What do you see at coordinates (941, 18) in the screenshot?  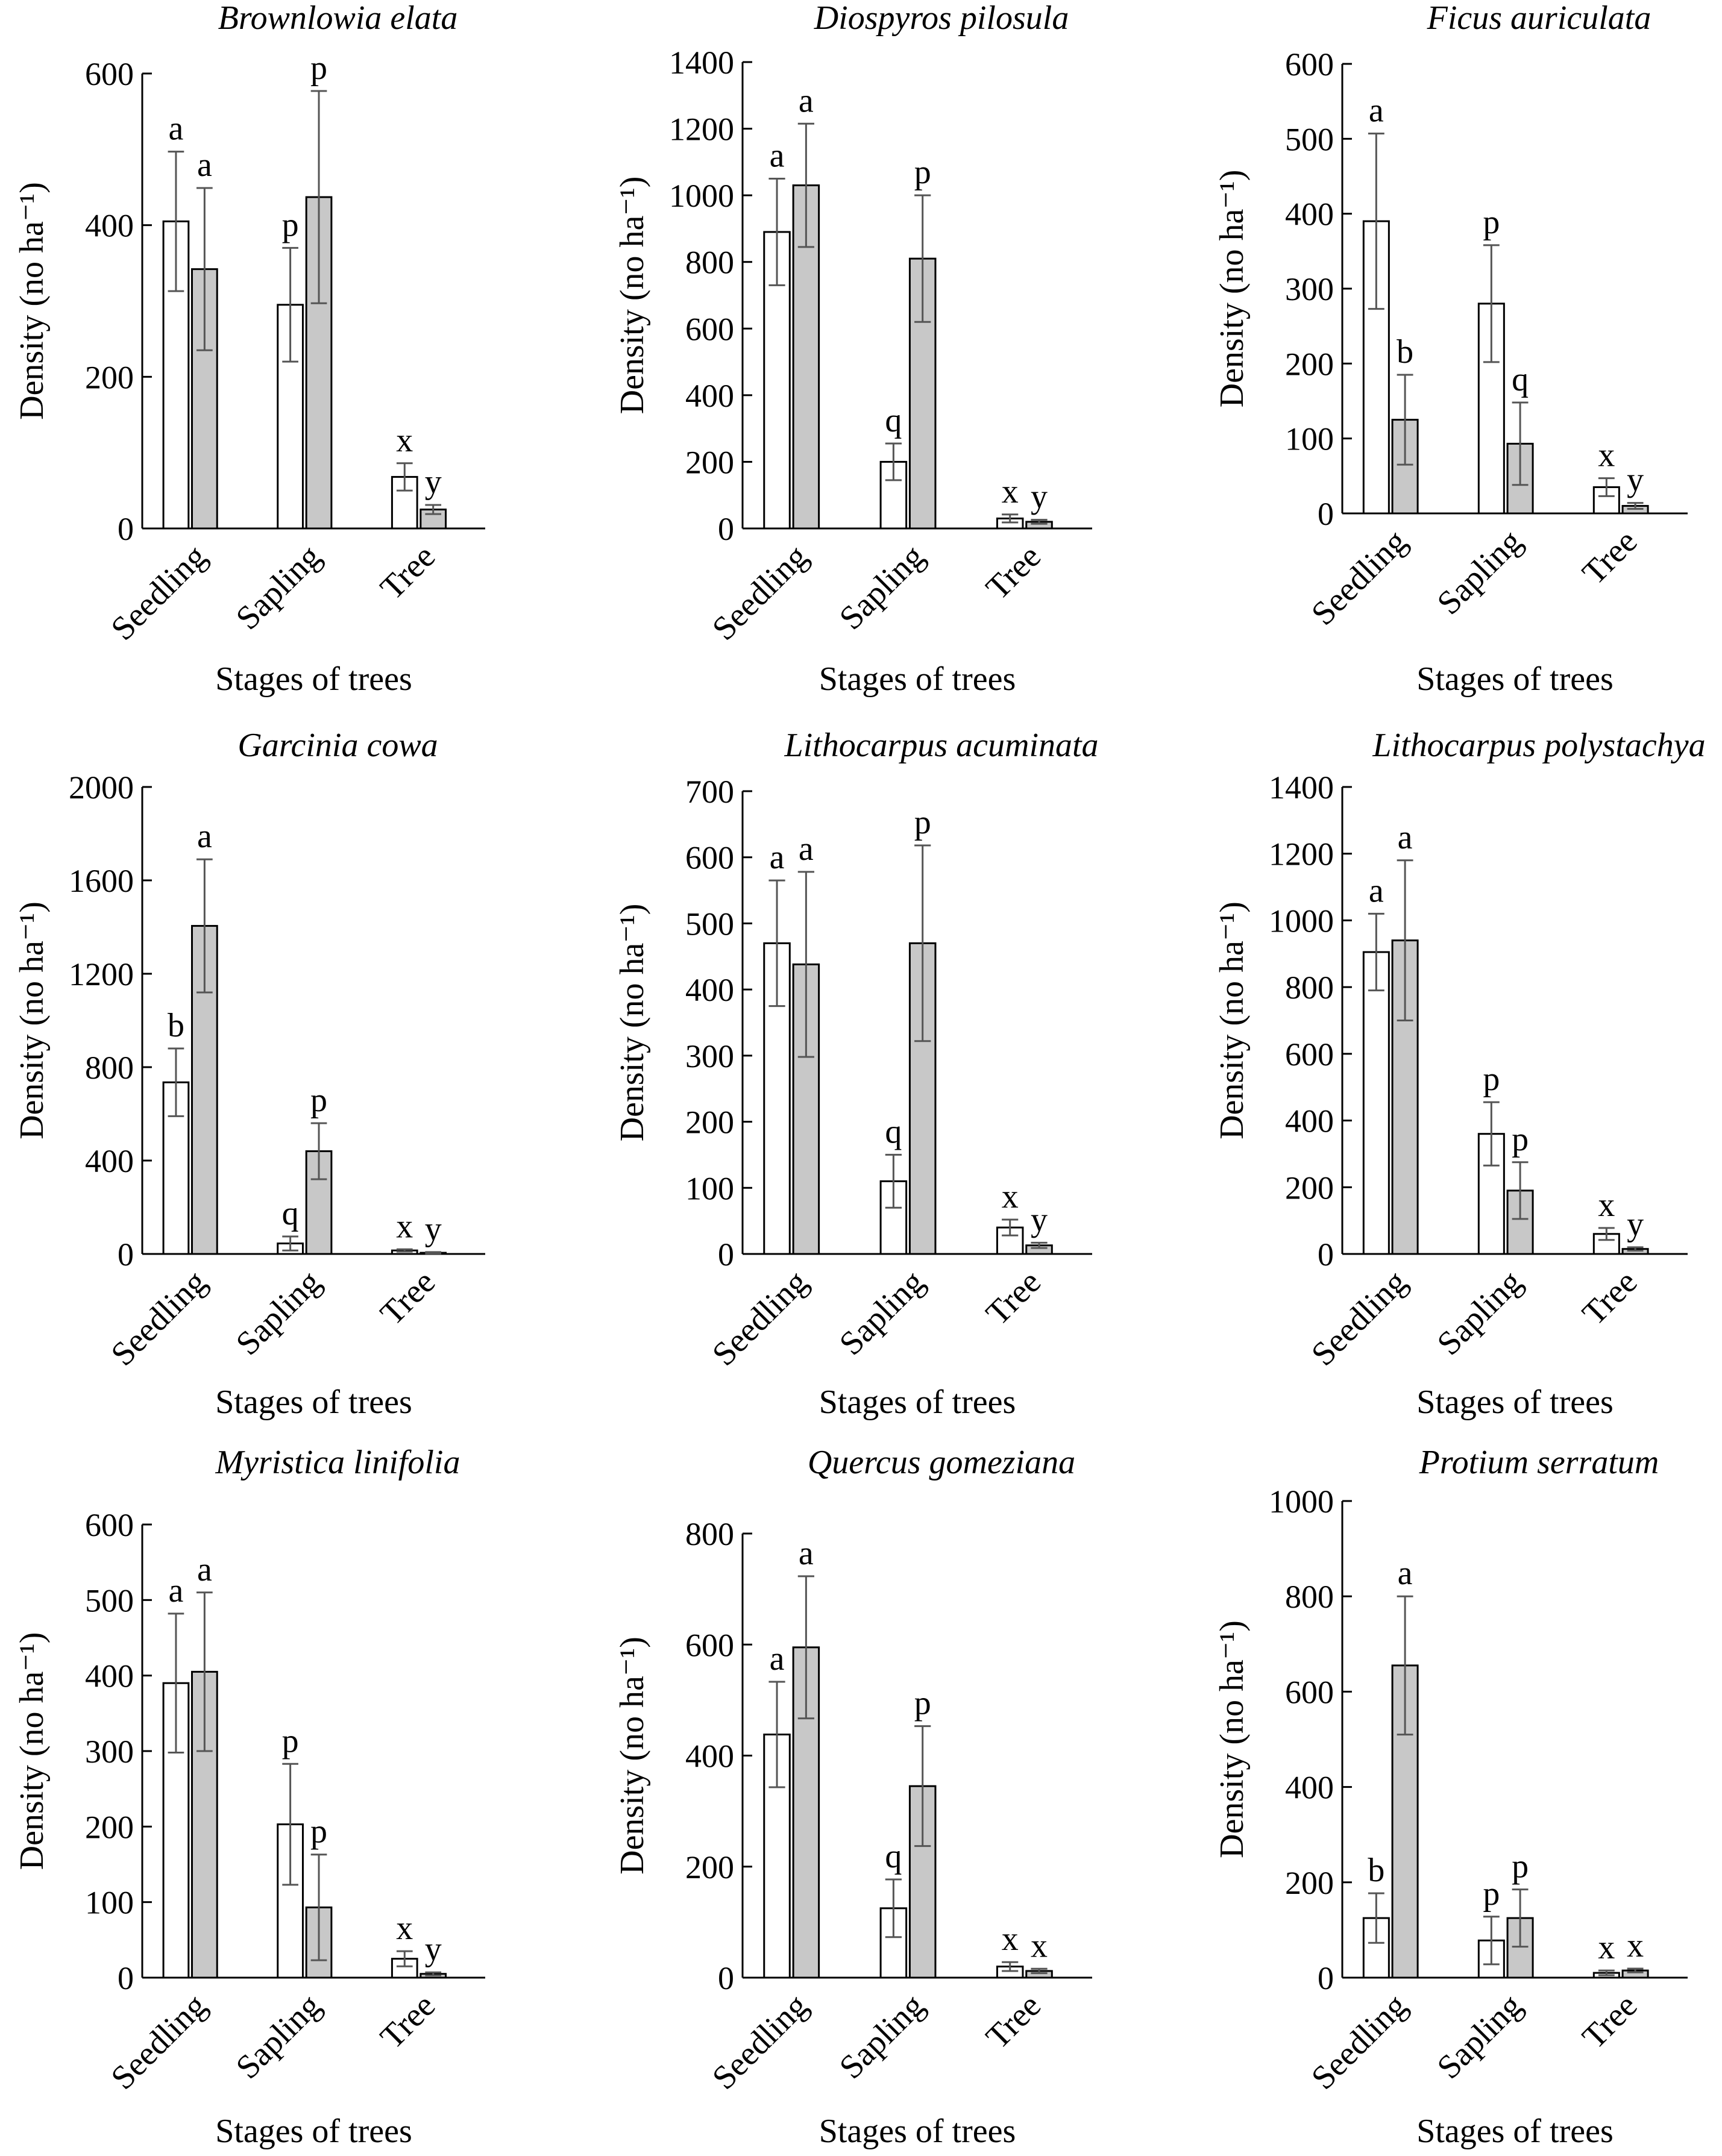 I see `chart-title: Diospyros pilosula` at bounding box center [941, 18].